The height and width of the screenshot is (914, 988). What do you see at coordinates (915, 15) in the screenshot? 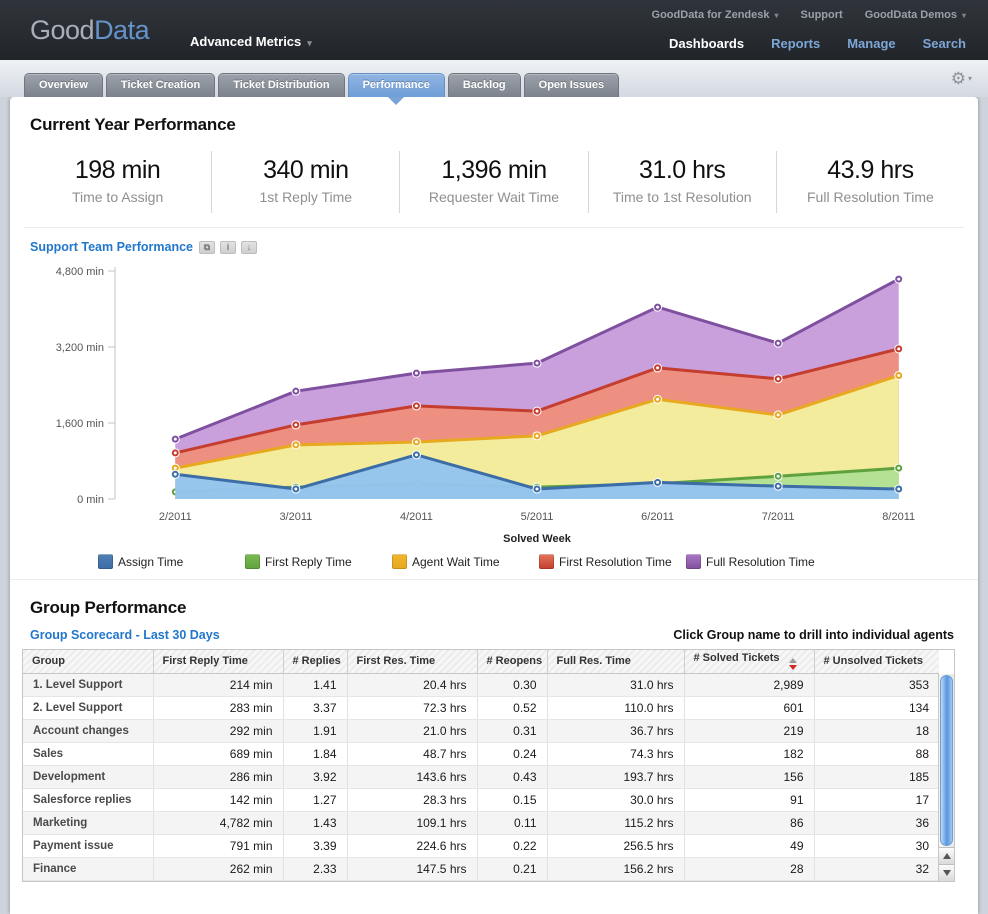
I see `top-link-gooddata-demos: GoodData Demos ▾` at bounding box center [915, 15].